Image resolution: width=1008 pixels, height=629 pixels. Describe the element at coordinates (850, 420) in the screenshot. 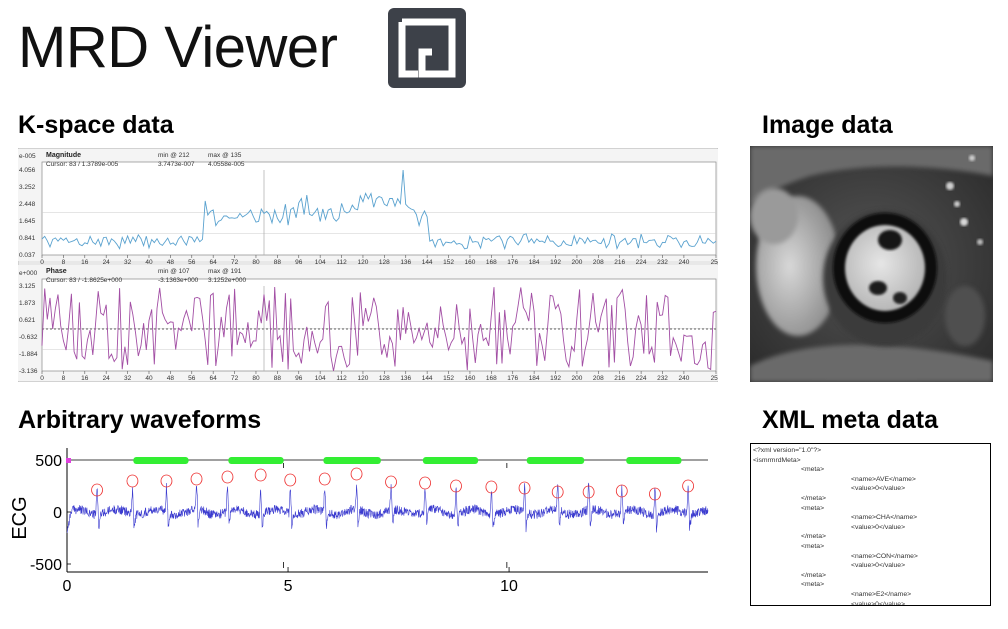

I see `xml-section-title: XML meta data` at that location.